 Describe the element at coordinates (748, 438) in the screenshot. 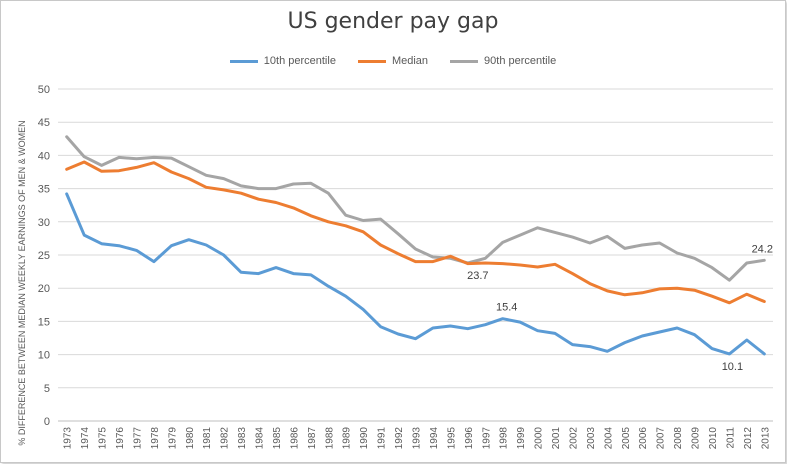

I see `x-tick-label: 2012` at that location.